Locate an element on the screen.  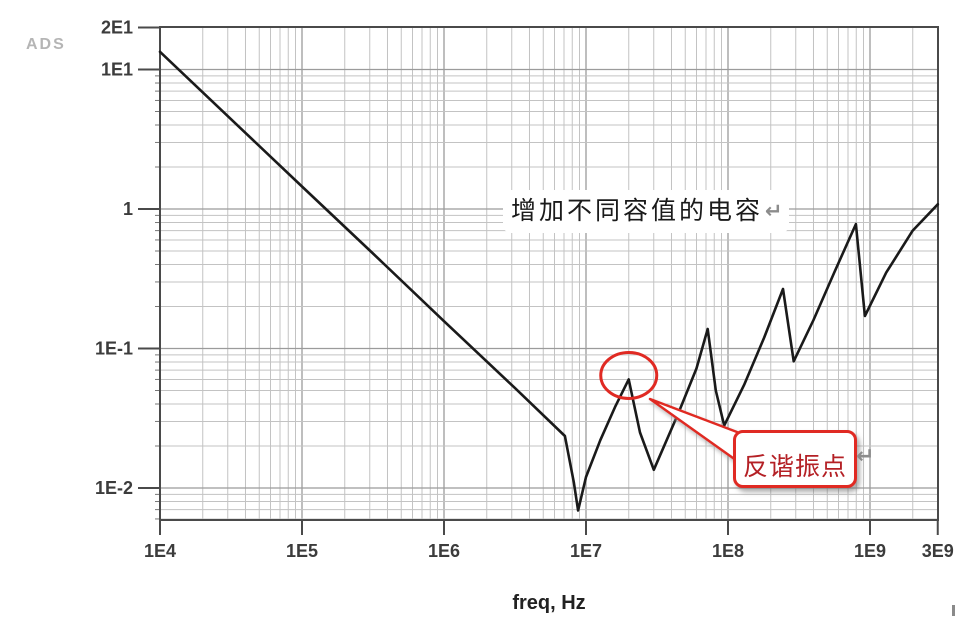
y-tick-label: 1E-2 is located at coordinates (114, 488).